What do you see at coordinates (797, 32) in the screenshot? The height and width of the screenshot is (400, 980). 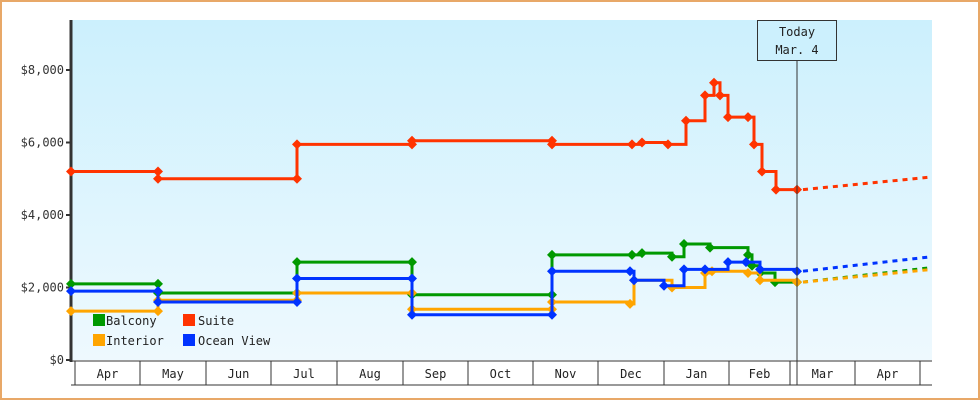 I see `today-label: Today` at bounding box center [797, 32].